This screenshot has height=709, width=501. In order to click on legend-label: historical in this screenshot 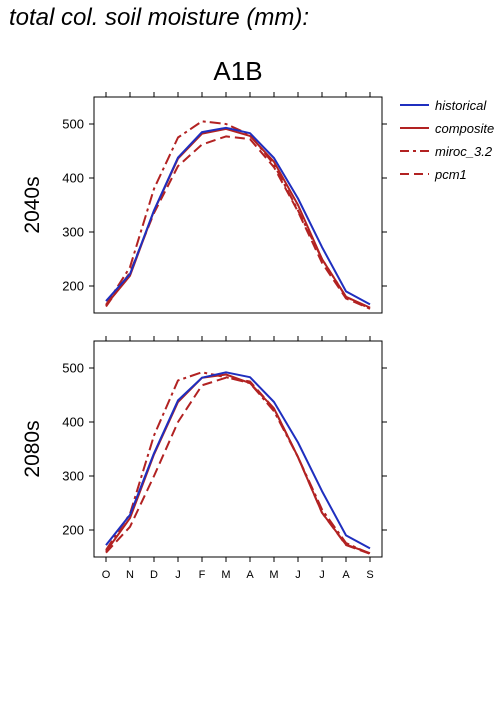, I will do `click(461, 105)`.